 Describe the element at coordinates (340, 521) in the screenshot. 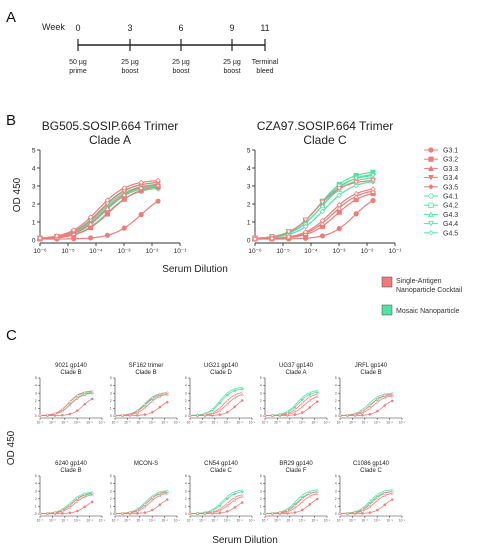

I see `x-tick-label: 10⁻⁶` at that location.